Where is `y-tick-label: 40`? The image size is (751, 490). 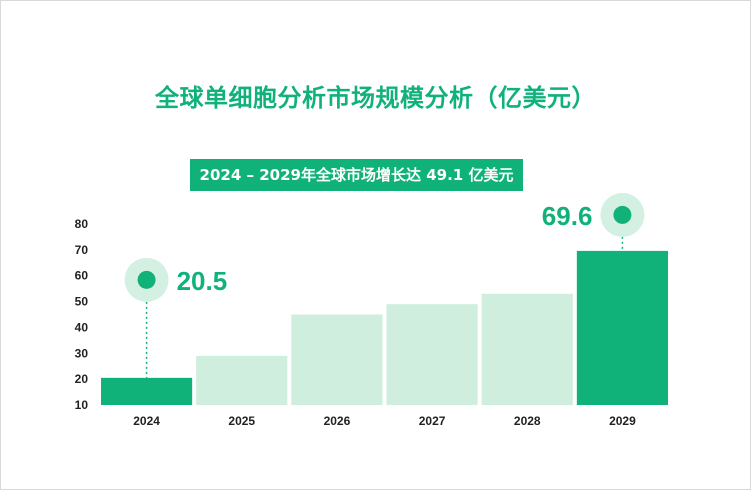 y-tick-label: 40 is located at coordinates (82, 327).